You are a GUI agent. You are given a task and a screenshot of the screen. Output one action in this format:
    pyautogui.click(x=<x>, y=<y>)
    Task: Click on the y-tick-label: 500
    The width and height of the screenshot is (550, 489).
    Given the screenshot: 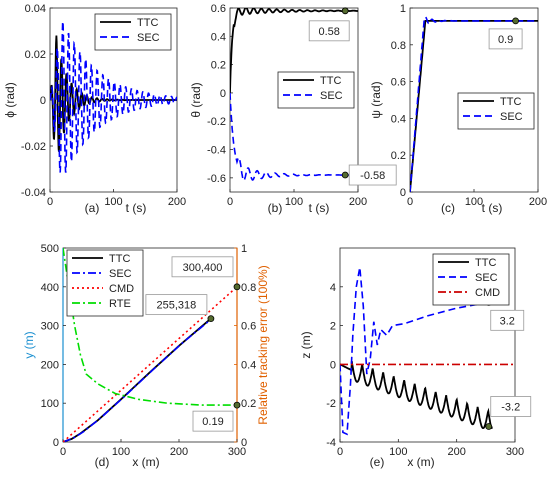 What is the action you would take?
    pyautogui.click(x=50, y=249)
    